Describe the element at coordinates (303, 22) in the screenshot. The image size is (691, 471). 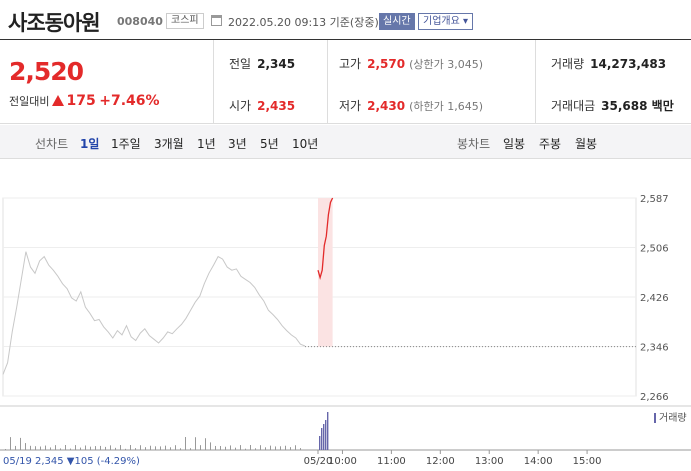
I see `quote-datetime: 2022.05.20 09:13 기준(장중)` at that location.